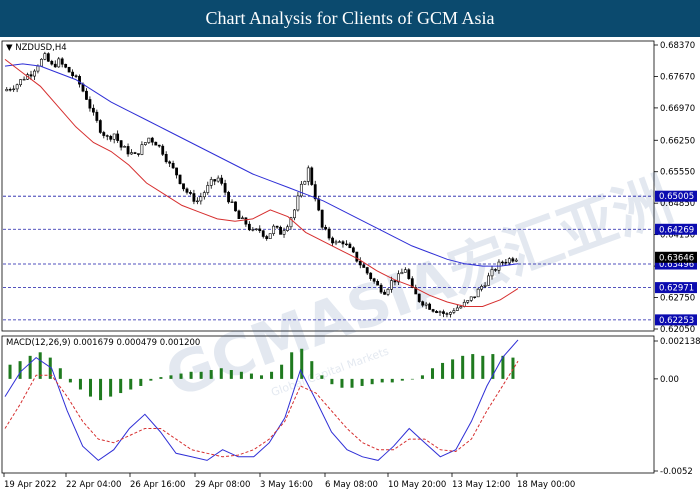 The image size is (700, 500). What do you see at coordinates (546, 485) in the screenshot?
I see `time-tick-label: 18 May 00:00` at bounding box center [546, 485].